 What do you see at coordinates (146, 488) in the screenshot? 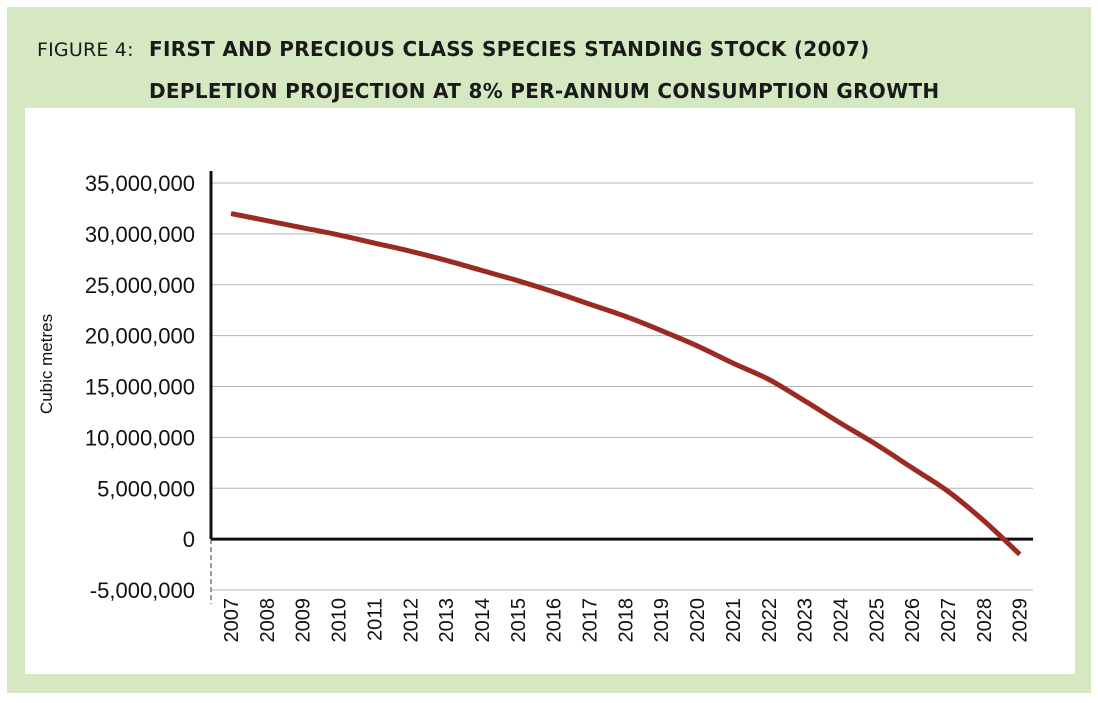
I see `y-tick-label: 5,000,000` at bounding box center [146, 488].